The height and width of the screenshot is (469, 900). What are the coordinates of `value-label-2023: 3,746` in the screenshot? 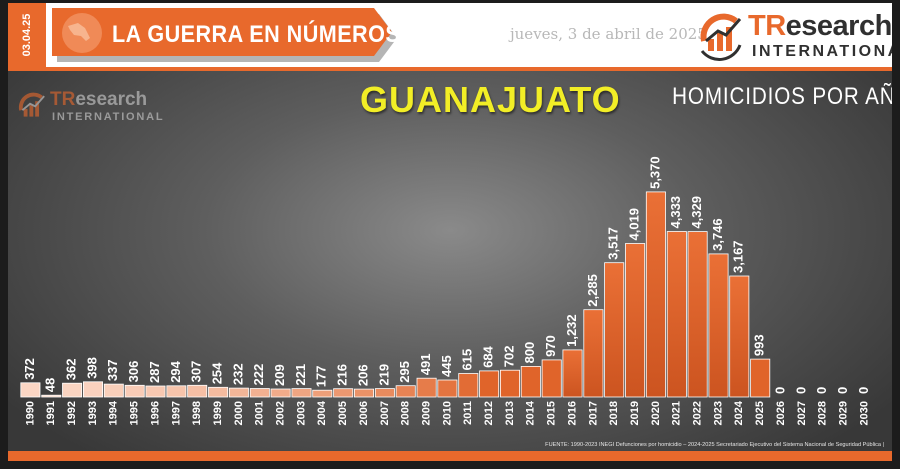 It's located at (717, 234).